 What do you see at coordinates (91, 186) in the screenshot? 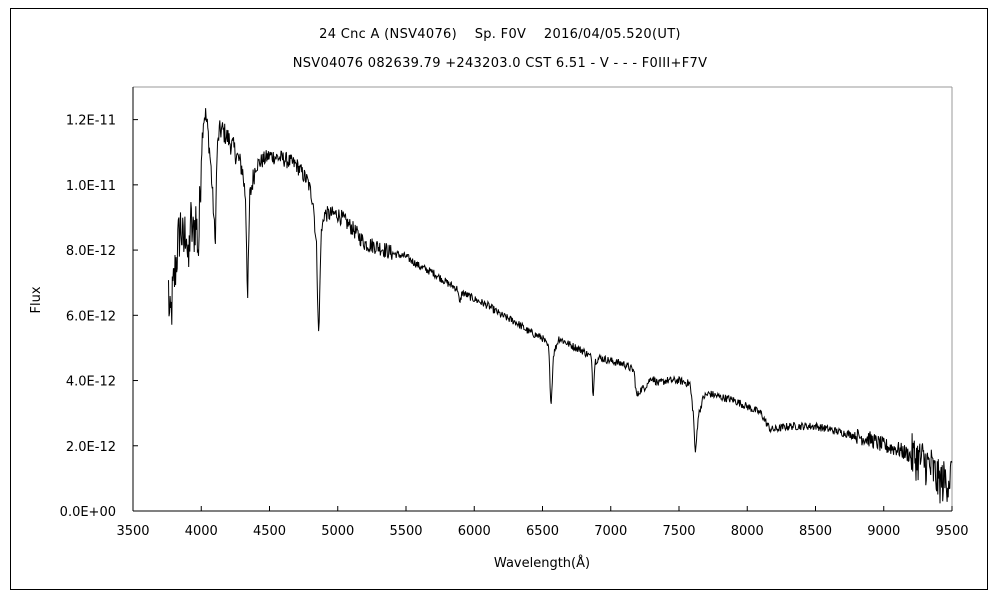
I see `y-tick-label: 1.0E-11` at bounding box center [91, 186].